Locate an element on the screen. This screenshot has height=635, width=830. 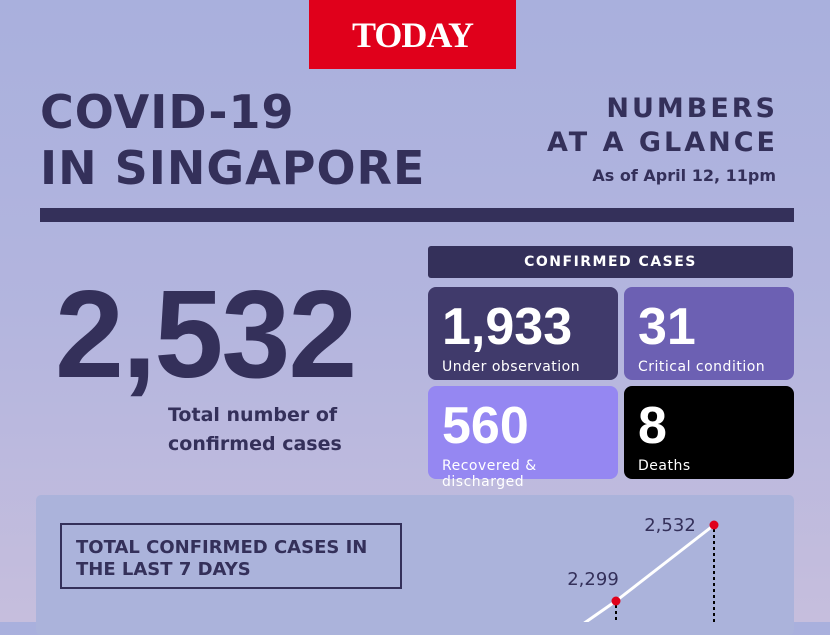
card-label: Critical condition is located at coordinates (702, 367).